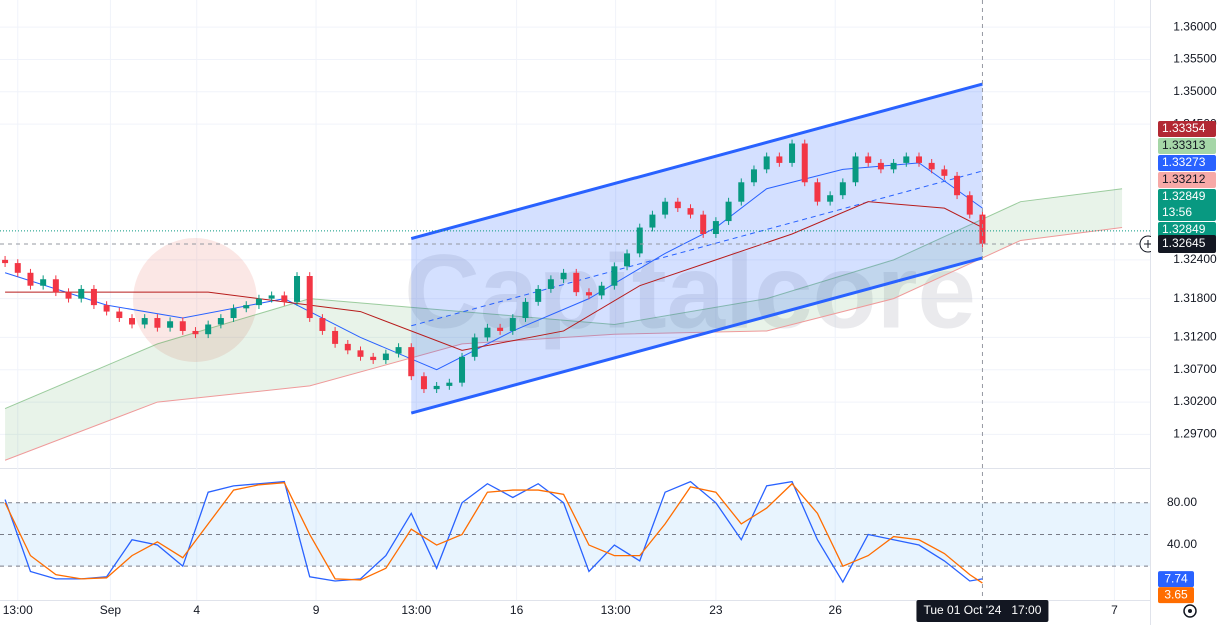  I want to click on y-tick-label: 1.30200, so click(1195, 401).